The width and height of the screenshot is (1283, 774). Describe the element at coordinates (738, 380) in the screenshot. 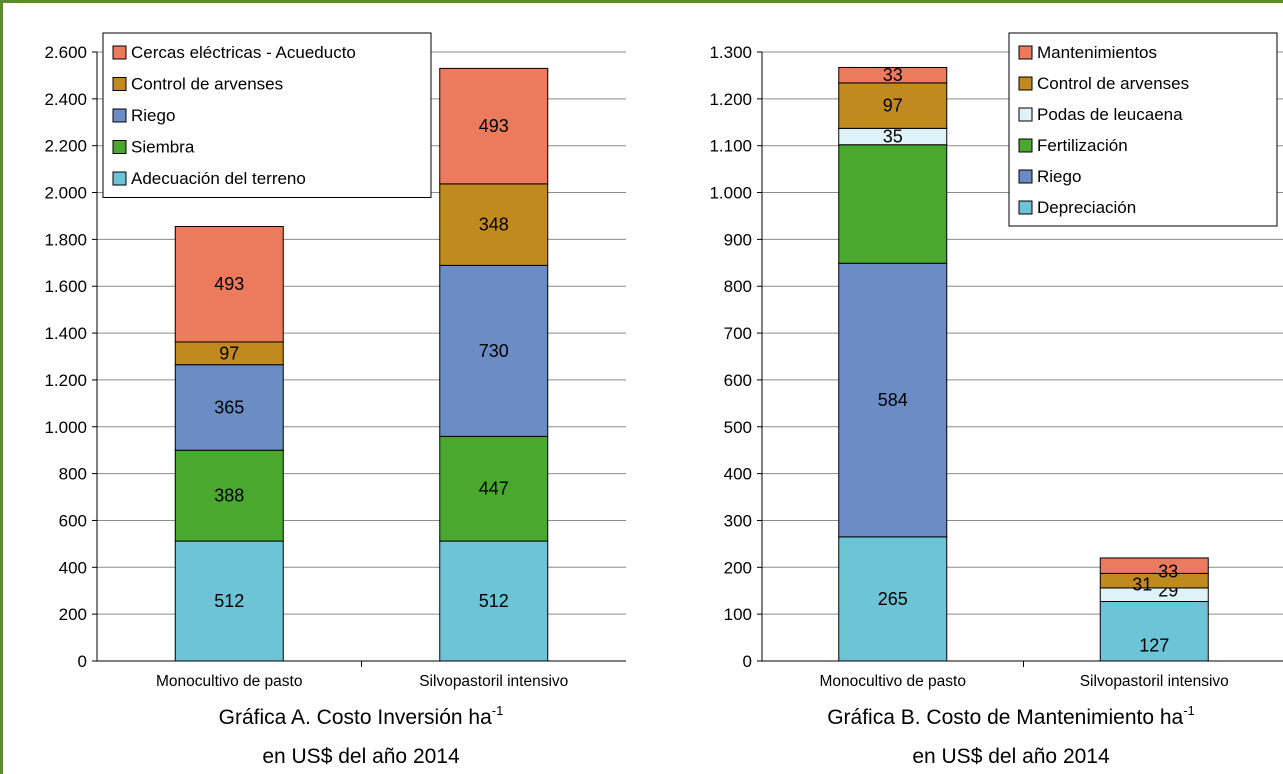

I see `chart-b-y-tick-label: 600` at that location.